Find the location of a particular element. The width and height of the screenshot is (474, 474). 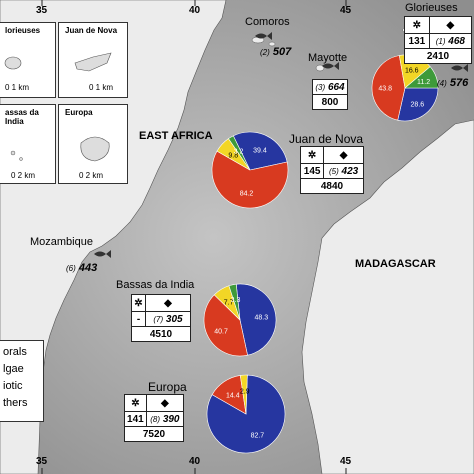

cell-species: (3) 664 is located at coordinates (330, 87).